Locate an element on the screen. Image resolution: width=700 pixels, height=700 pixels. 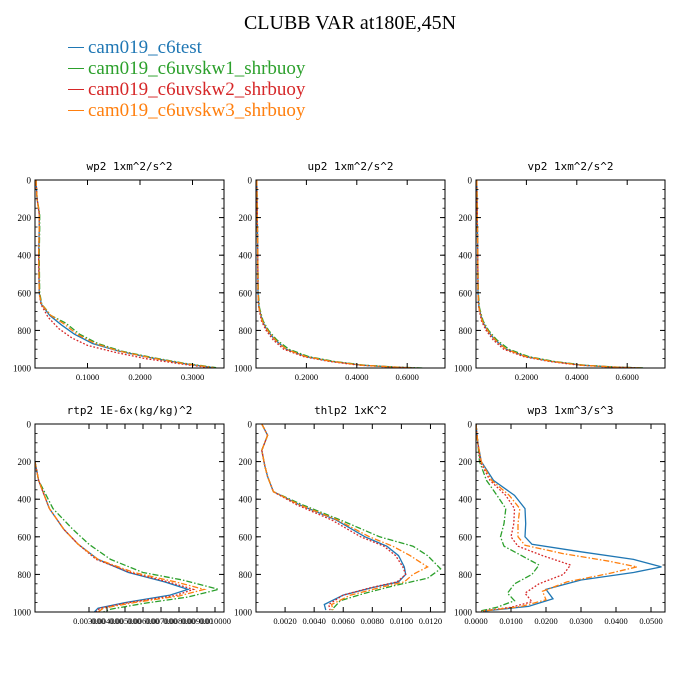
panel-title: rtp2 1E-6x(kg/kg)^2 is located at coordinates (130, 410).